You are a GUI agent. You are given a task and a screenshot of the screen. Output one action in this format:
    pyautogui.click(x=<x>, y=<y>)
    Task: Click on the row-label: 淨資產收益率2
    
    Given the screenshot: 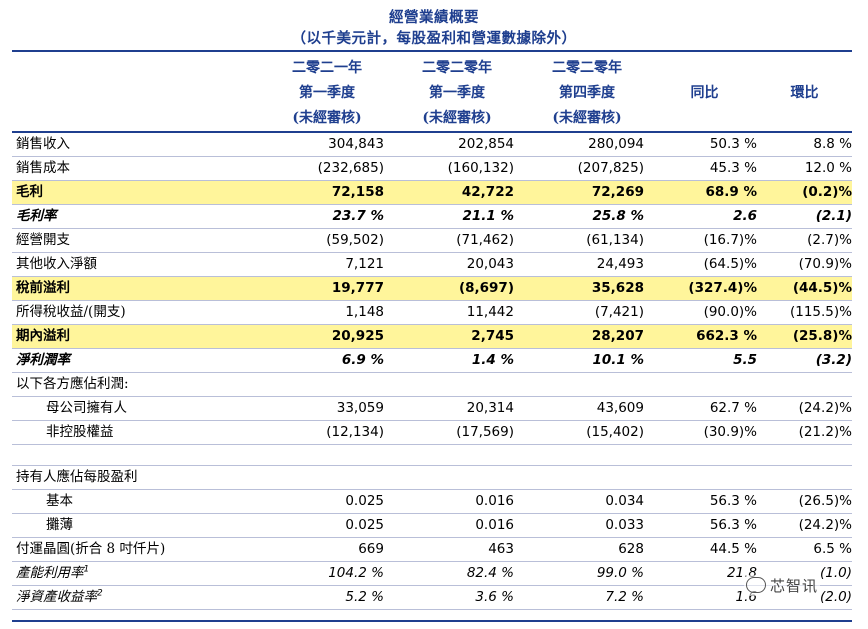 What is the action you would take?
    pyautogui.click(x=137, y=597)
    